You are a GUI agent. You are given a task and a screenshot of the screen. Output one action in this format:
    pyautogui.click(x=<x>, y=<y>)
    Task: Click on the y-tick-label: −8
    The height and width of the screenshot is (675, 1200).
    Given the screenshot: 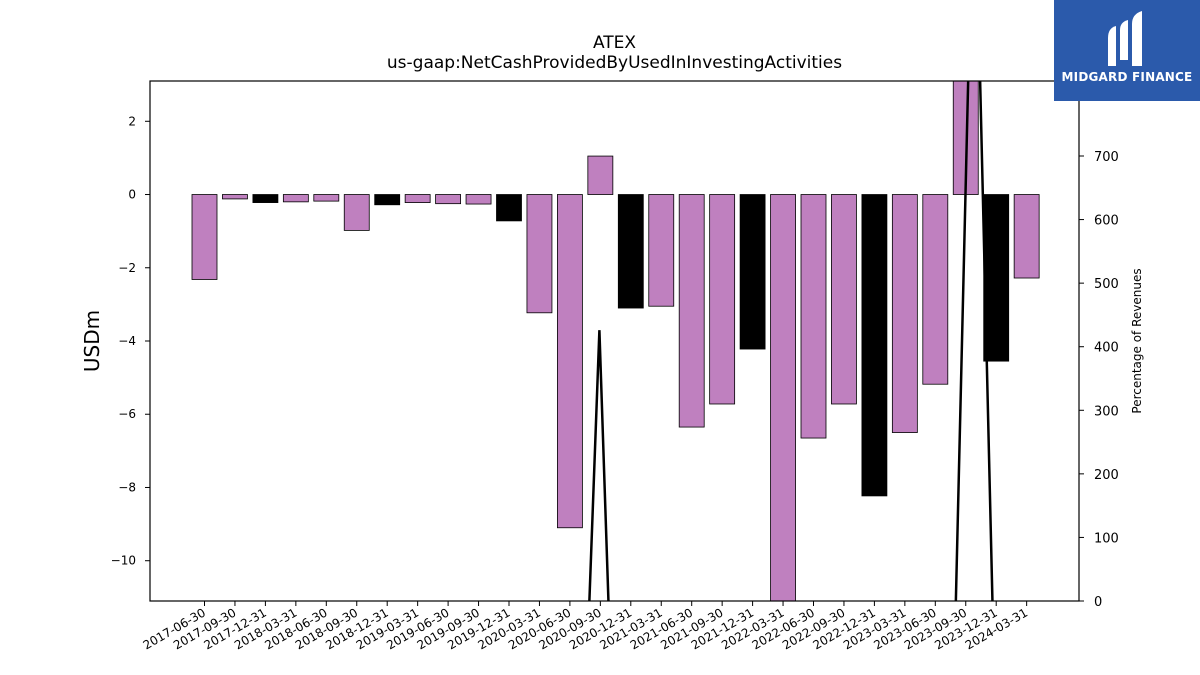 What is the action you would take?
    pyautogui.click(x=127, y=487)
    